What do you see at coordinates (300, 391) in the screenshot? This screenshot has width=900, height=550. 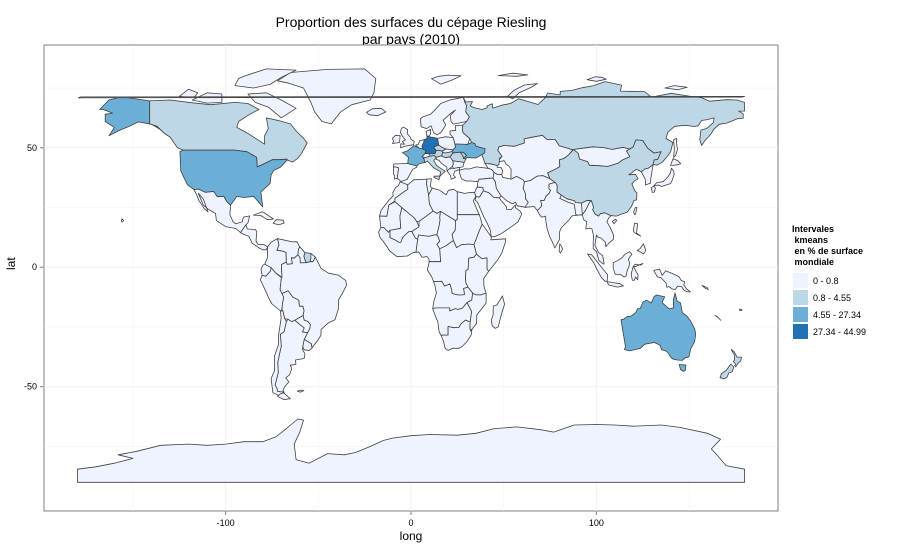 I see `region-falklands` at bounding box center [300, 391].